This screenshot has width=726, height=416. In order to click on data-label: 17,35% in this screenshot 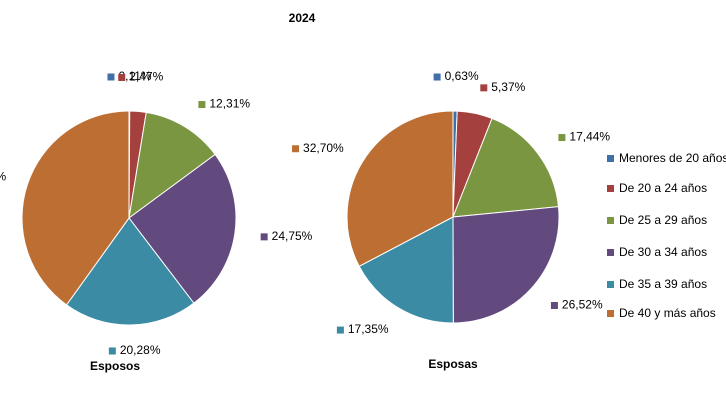, I will do `click(368, 329)`.